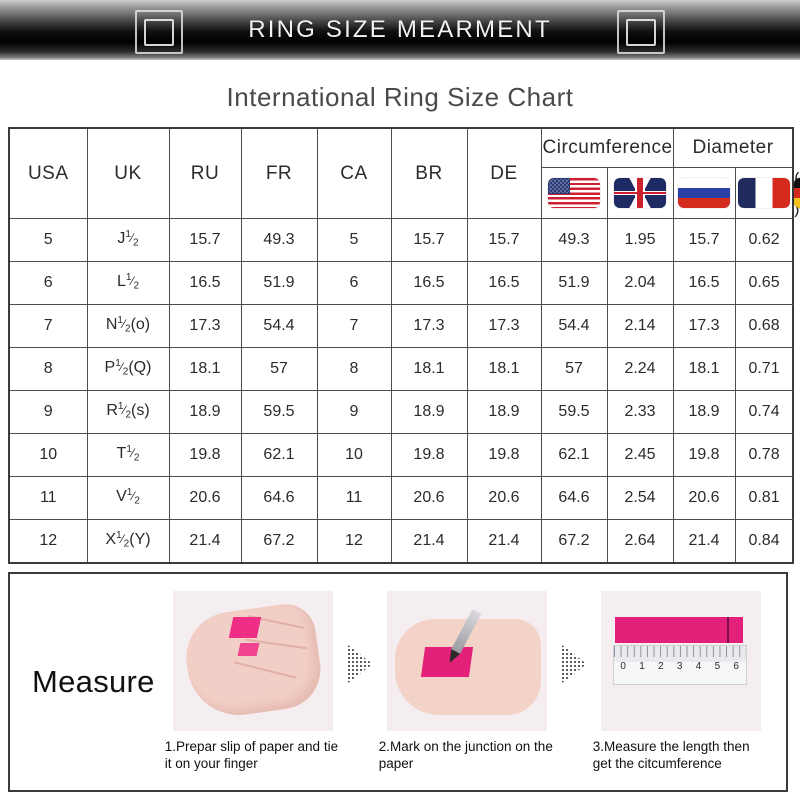 The image size is (800, 800). Describe the element at coordinates (574, 498) in the screenshot. I see `cell-circumference-mm: 64.6` at that location.